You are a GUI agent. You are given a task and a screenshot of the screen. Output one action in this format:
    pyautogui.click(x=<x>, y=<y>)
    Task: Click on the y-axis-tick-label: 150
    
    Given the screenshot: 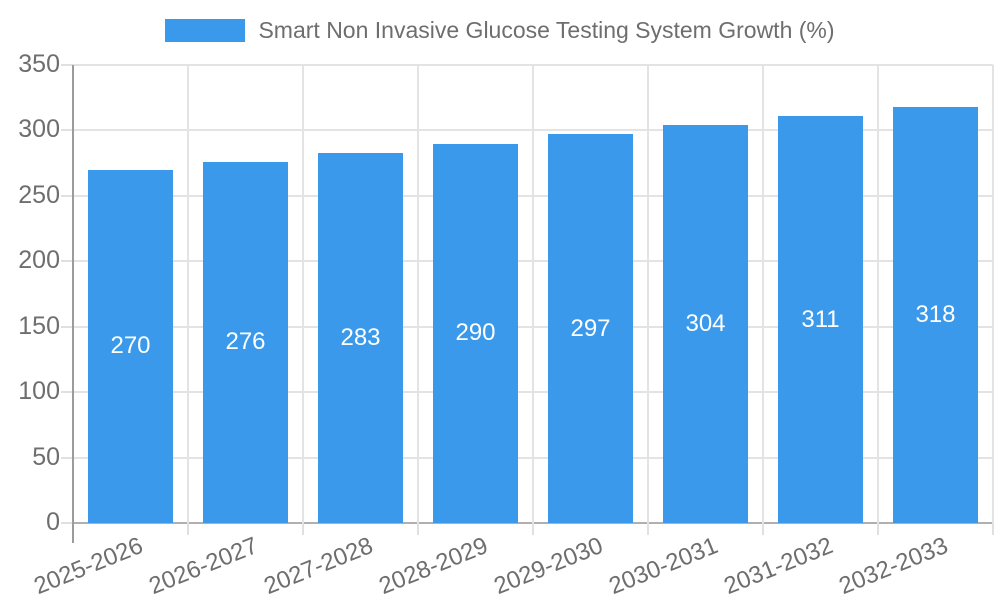 What is the action you would take?
    pyautogui.click(x=39, y=325)
    